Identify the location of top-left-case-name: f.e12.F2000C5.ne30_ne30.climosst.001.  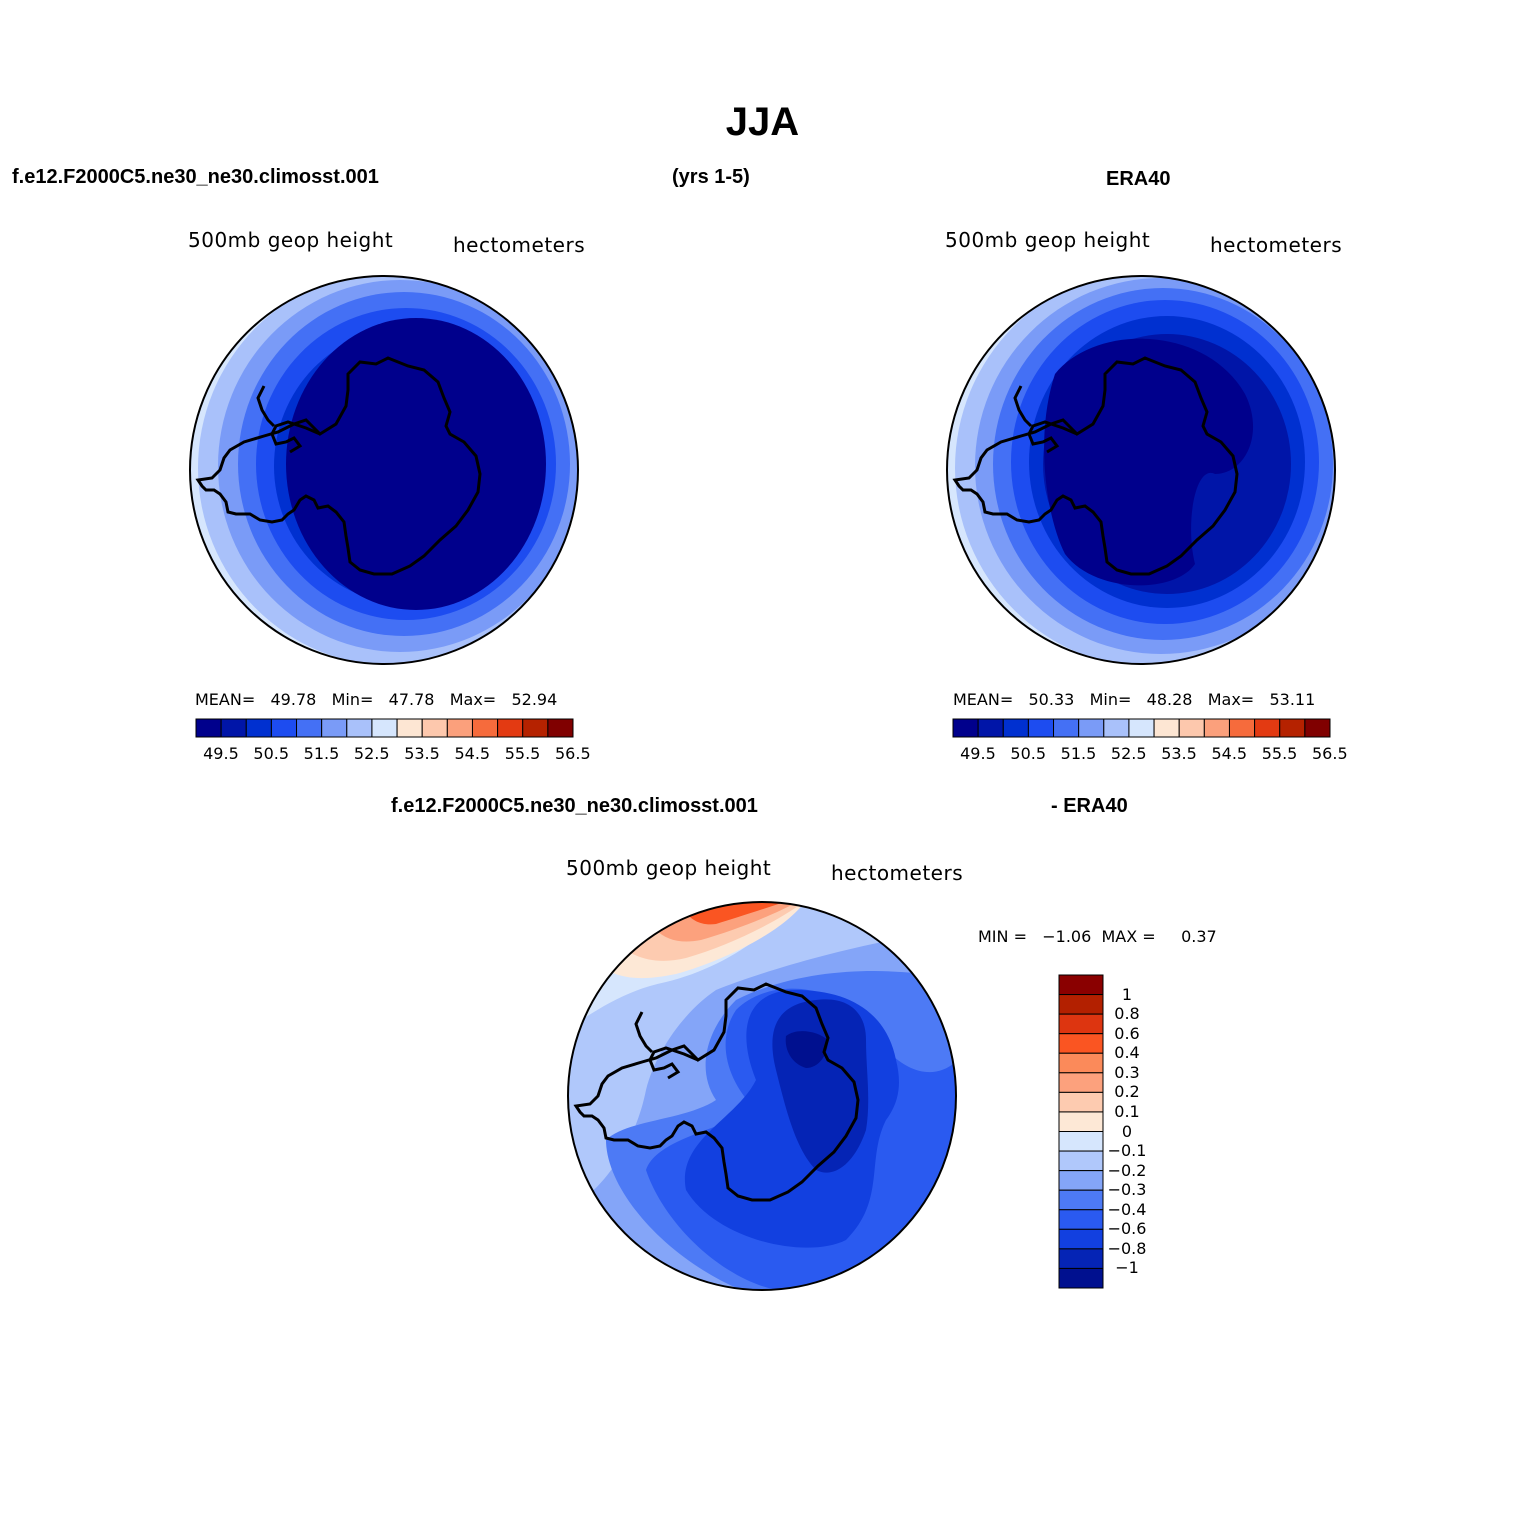
(195, 177).